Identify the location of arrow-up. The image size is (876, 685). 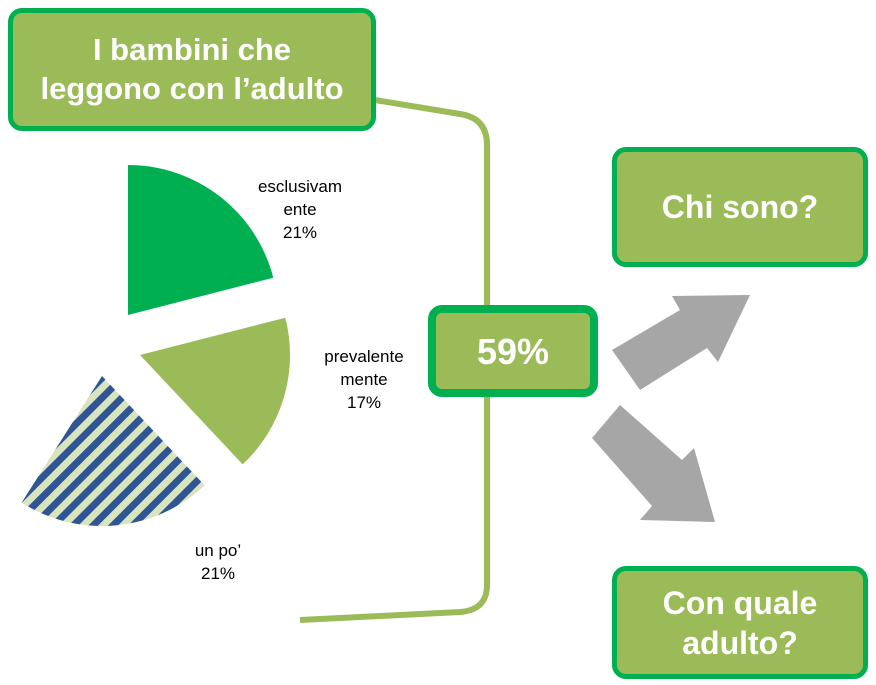
(681, 342).